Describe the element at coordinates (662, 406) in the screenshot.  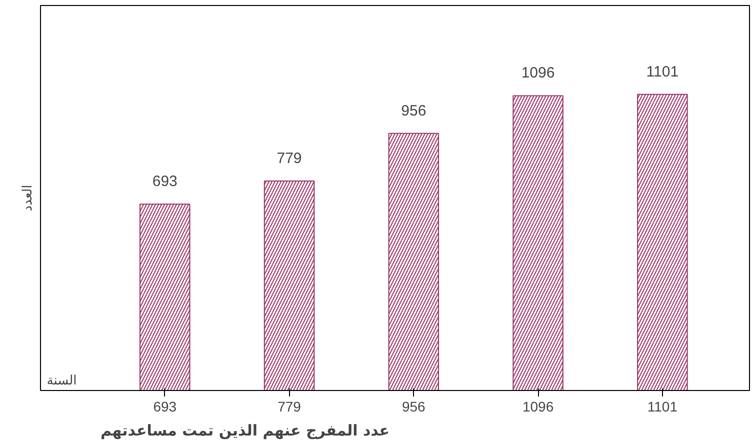
I see `x-tick-label: 1101` at that location.